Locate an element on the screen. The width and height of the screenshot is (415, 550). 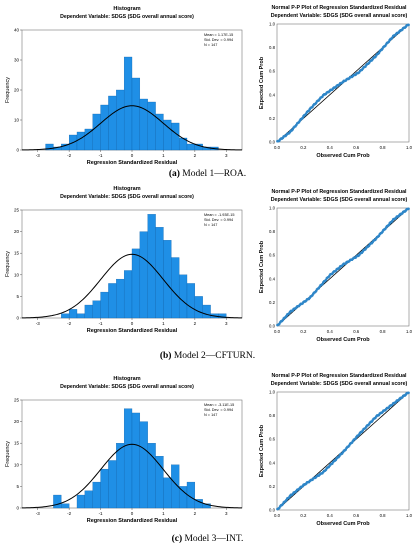
stats-text: Mean = 1.17E-15 is located at coordinates (218, 35).